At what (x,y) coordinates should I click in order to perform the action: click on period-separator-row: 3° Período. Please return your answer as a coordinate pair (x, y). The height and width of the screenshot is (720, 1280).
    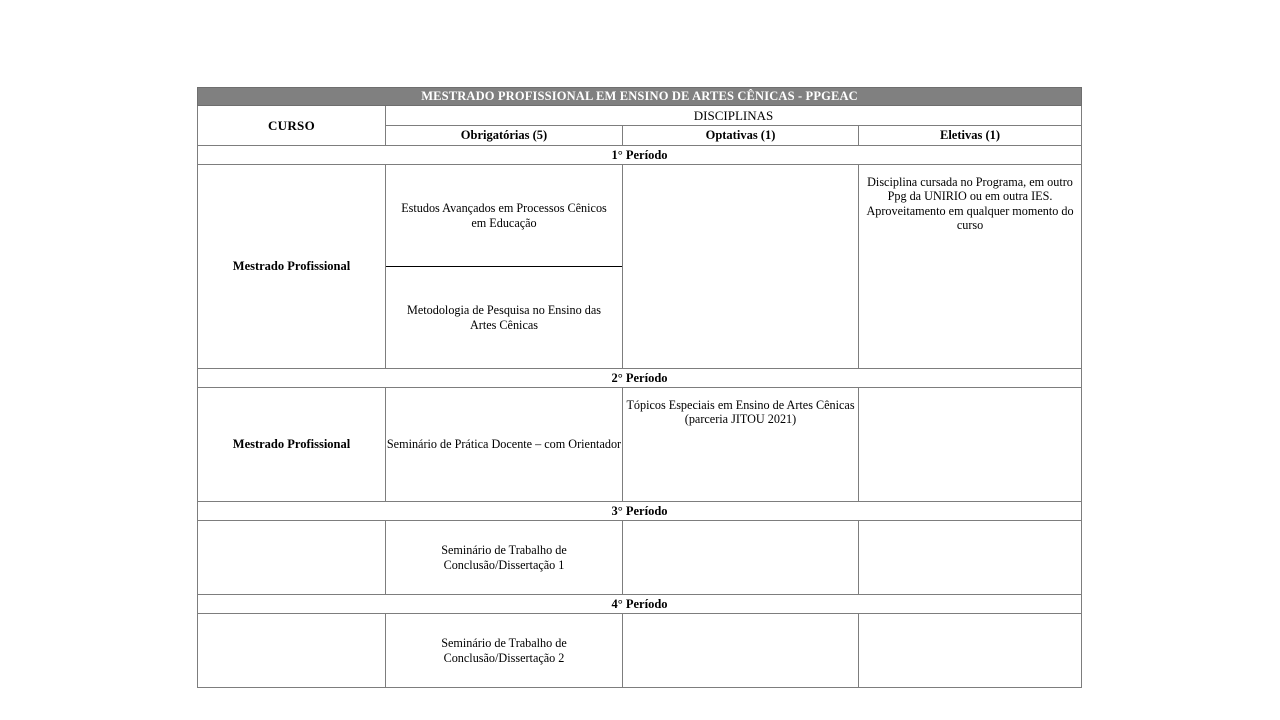
    Looking at the image, I should click on (639, 511).